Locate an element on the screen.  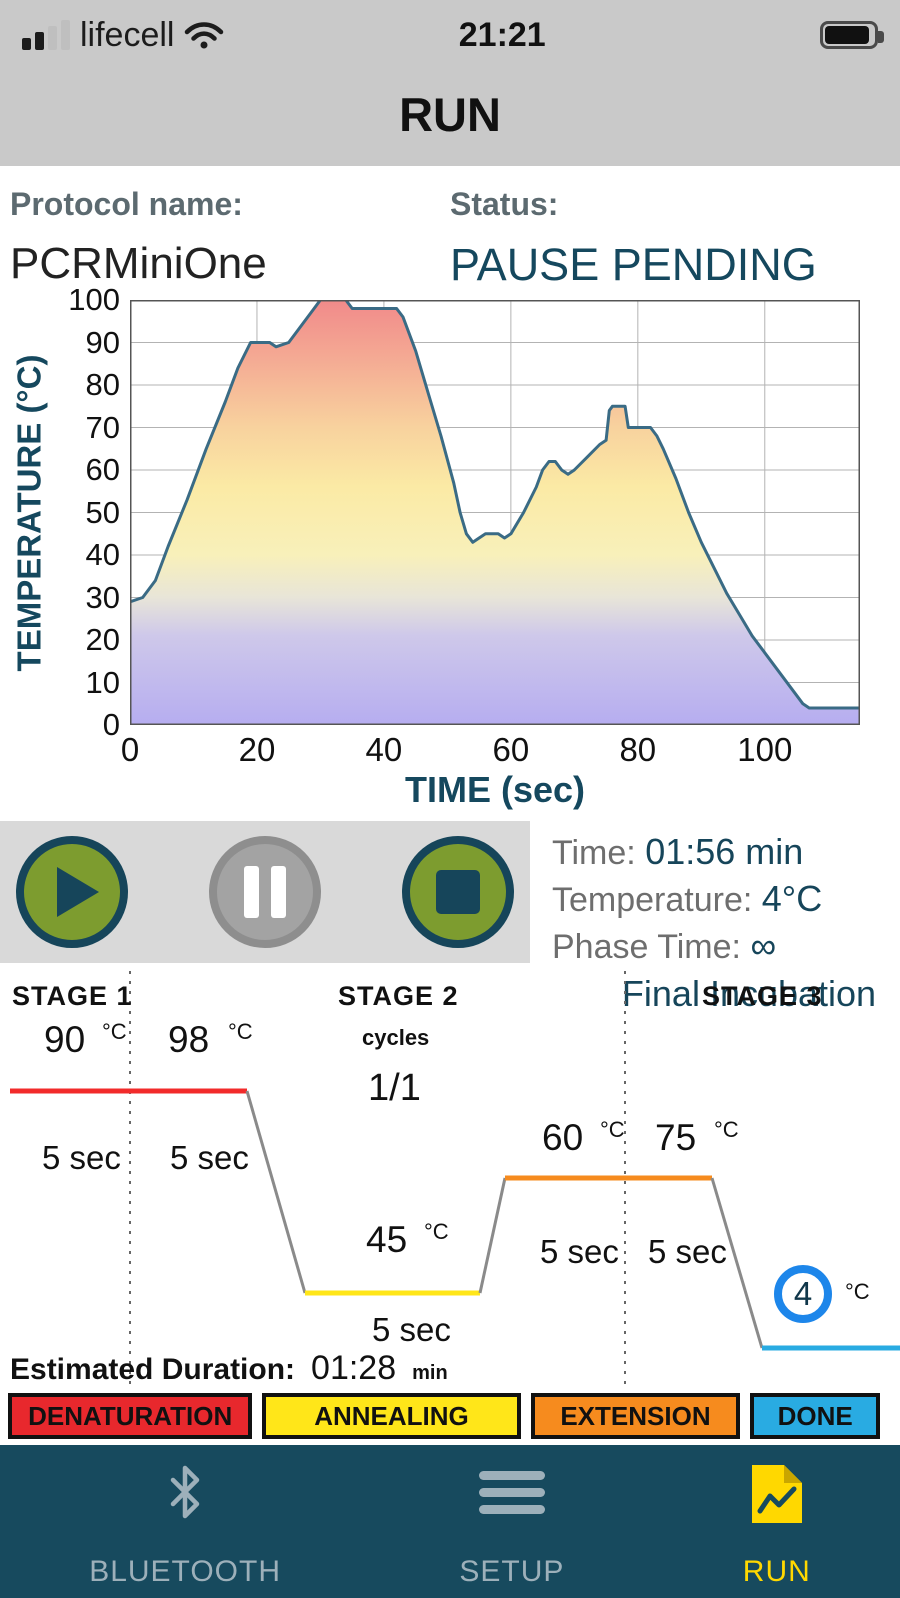
nav-label-bluetooth: BLUETOOTH is located at coordinates (185, 1571).